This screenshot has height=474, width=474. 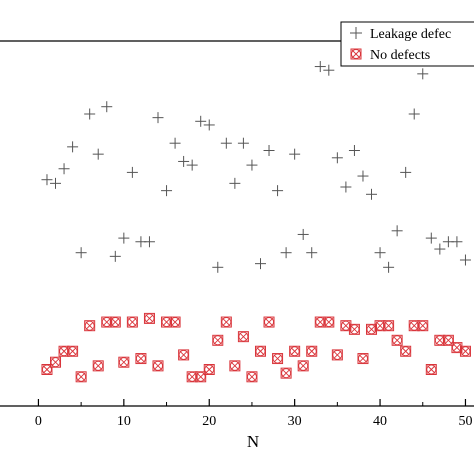 What do you see at coordinates (465, 421) in the screenshot?
I see `x-tick-label-50: 50` at bounding box center [465, 421].